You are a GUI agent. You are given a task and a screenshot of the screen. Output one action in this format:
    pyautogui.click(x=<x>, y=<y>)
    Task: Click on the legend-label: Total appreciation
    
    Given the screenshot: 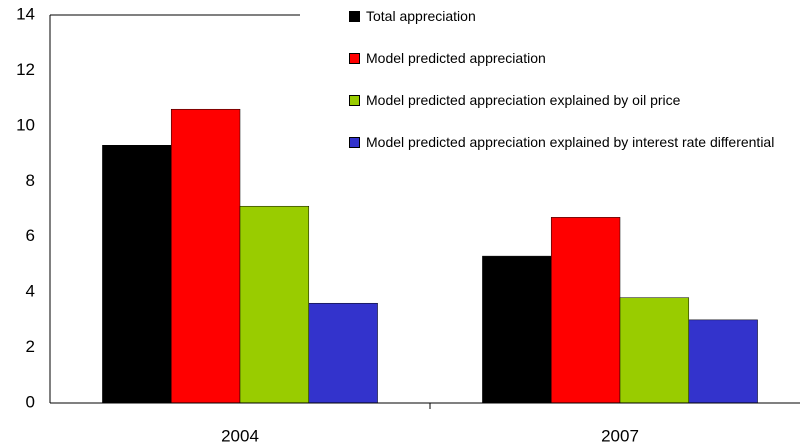 What is the action you would take?
    pyautogui.click(x=421, y=16)
    